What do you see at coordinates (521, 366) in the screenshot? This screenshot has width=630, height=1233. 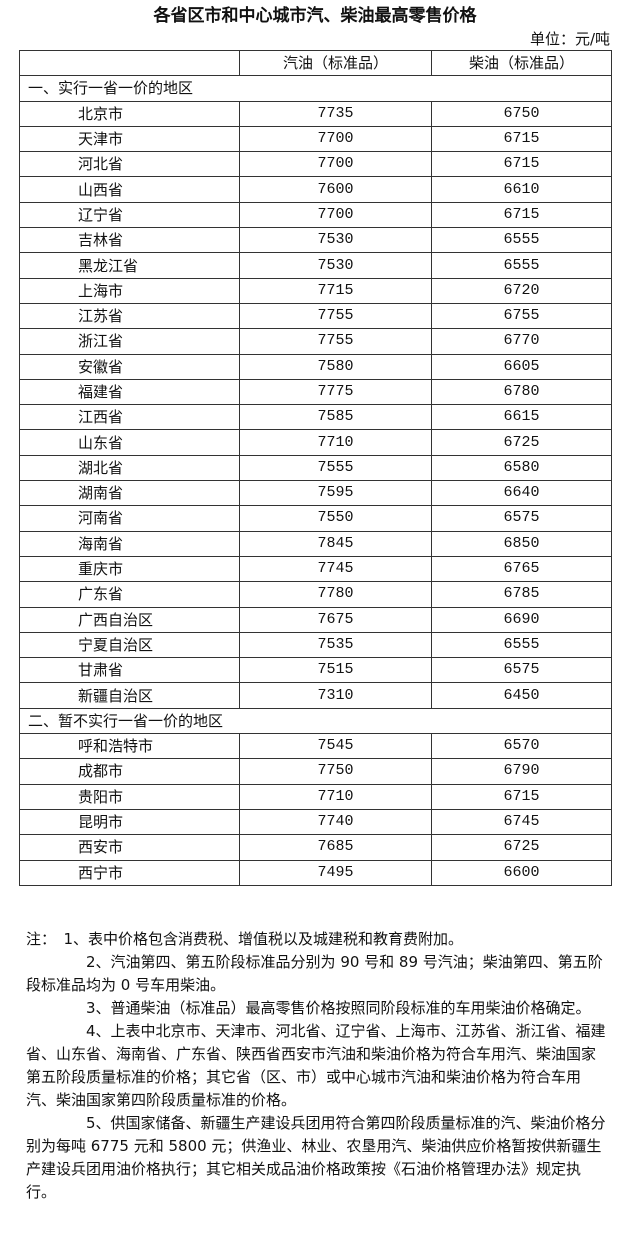 I see `diesel-price-cell: 6605` at bounding box center [521, 366].